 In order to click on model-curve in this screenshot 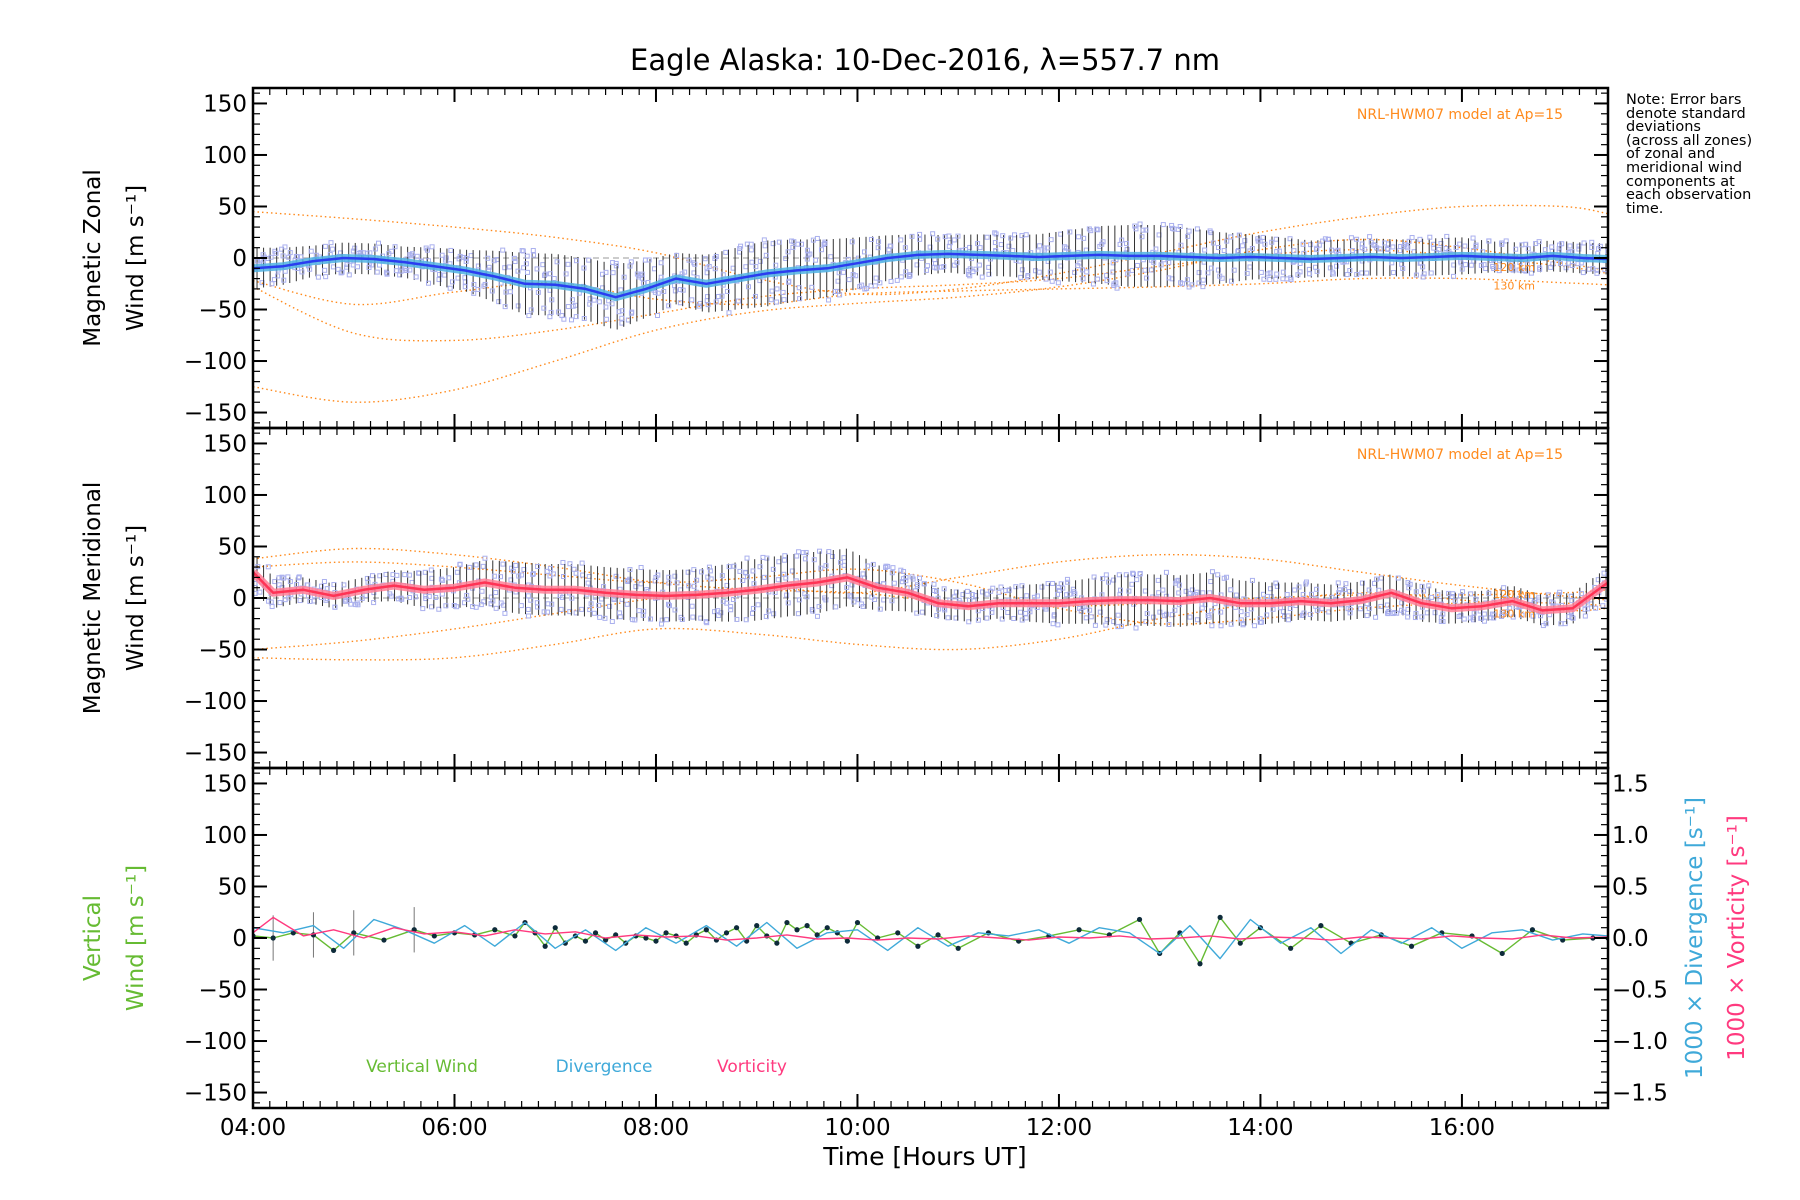, I will do `click(930, 602)`.